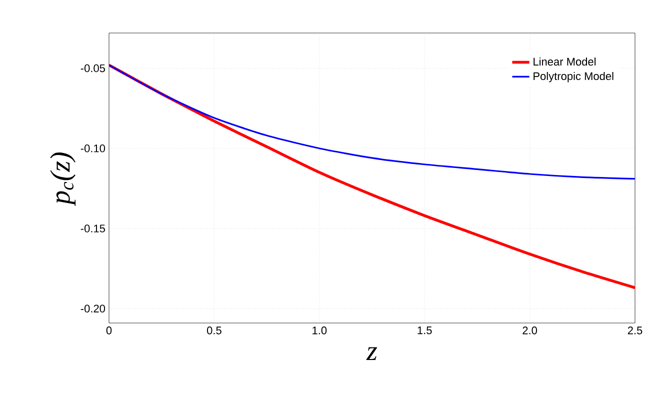  What do you see at coordinates (93, 308) in the screenshot?
I see `y-tick-label: -0.20` at bounding box center [93, 308].